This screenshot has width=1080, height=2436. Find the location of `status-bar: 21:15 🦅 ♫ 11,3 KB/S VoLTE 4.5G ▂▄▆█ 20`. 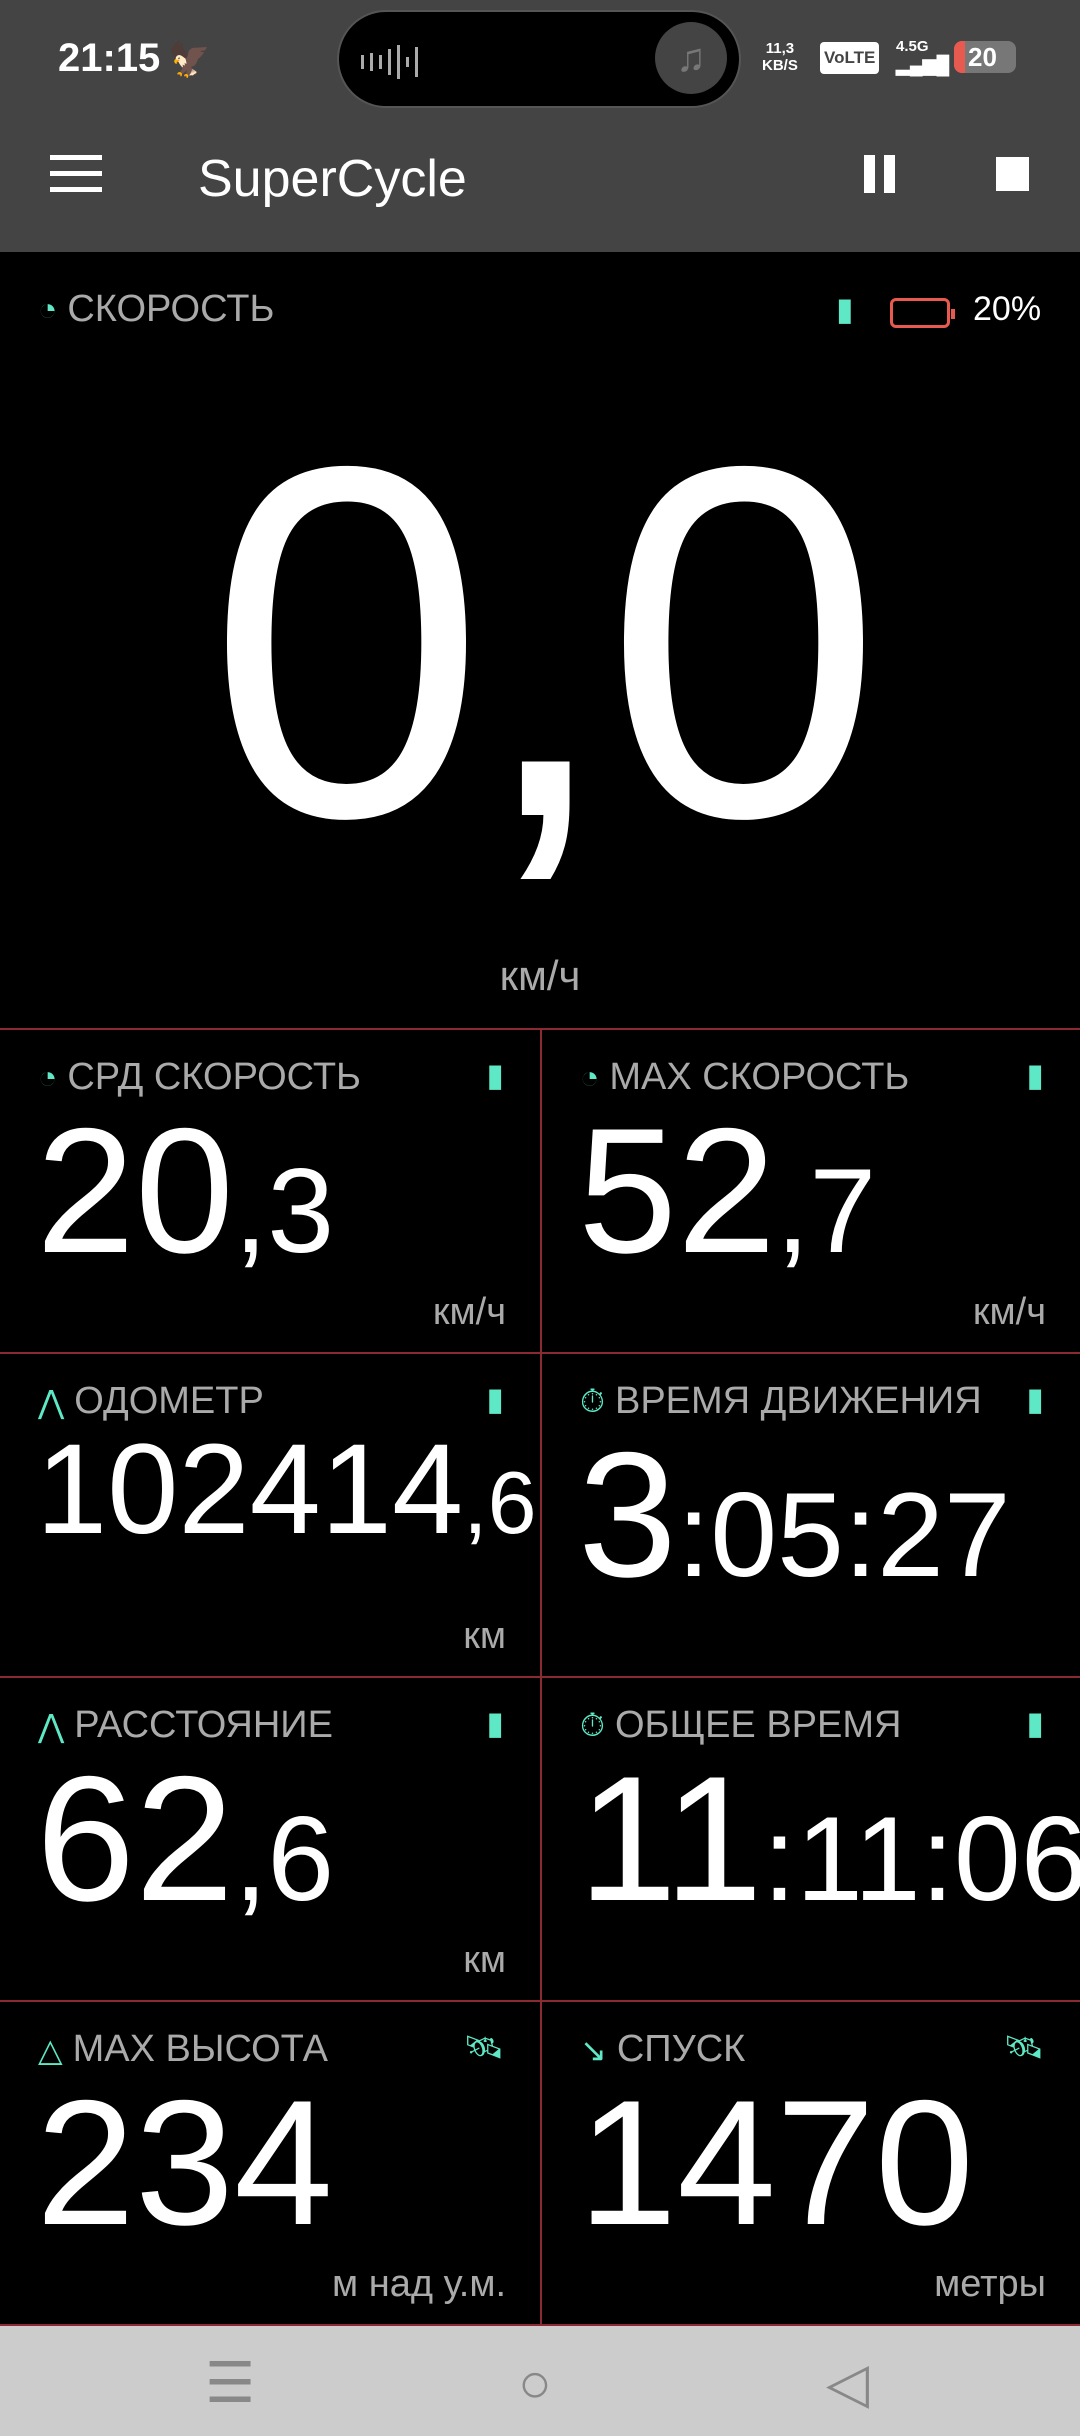

status-bar: 21:15 🦅 ♫ 11,3 KB/S VoLTE 4.5G ▂▄▆█ 20 is located at coordinates (540, 62).